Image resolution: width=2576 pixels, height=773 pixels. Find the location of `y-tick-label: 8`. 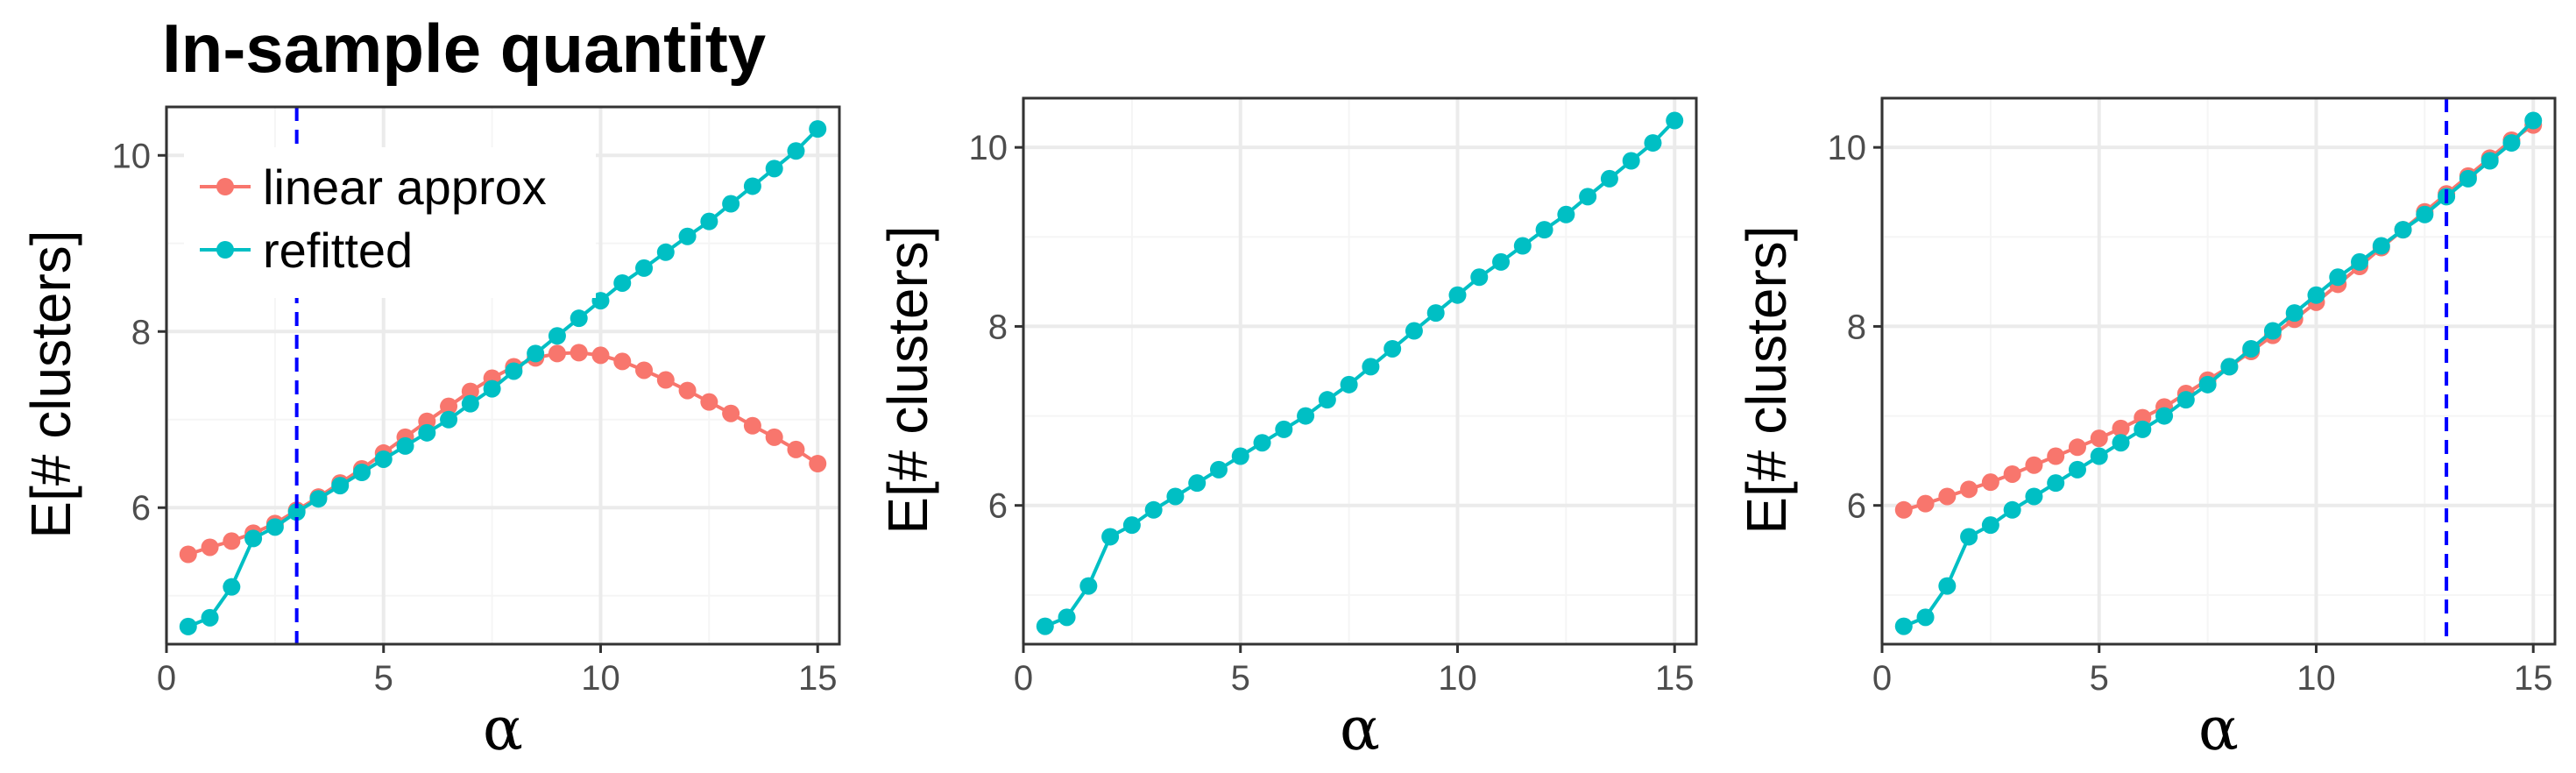

y-tick-label: 8 is located at coordinates (1856, 327).